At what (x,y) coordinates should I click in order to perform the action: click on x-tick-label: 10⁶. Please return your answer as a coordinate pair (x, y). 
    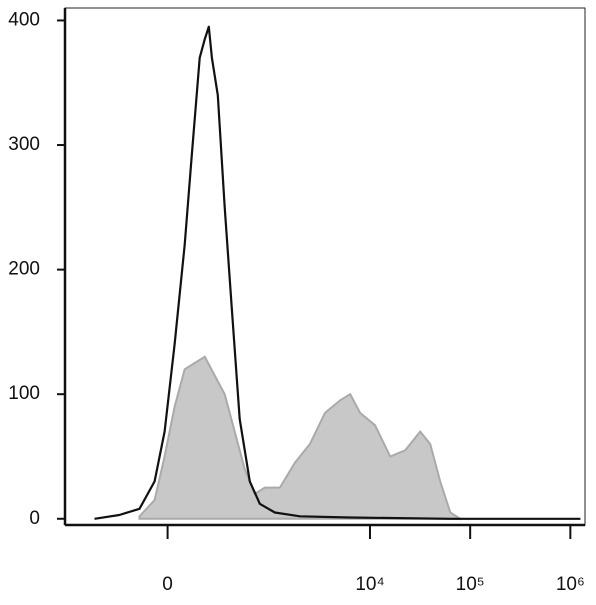
    Looking at the image, I should click on (570, 584).